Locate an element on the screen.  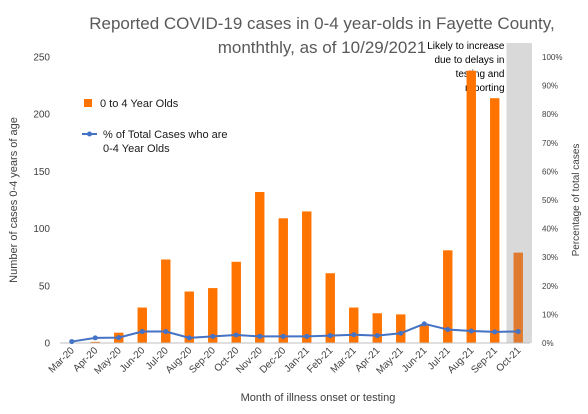
y-tick-label: 50 is located at coordinates (45, 286).